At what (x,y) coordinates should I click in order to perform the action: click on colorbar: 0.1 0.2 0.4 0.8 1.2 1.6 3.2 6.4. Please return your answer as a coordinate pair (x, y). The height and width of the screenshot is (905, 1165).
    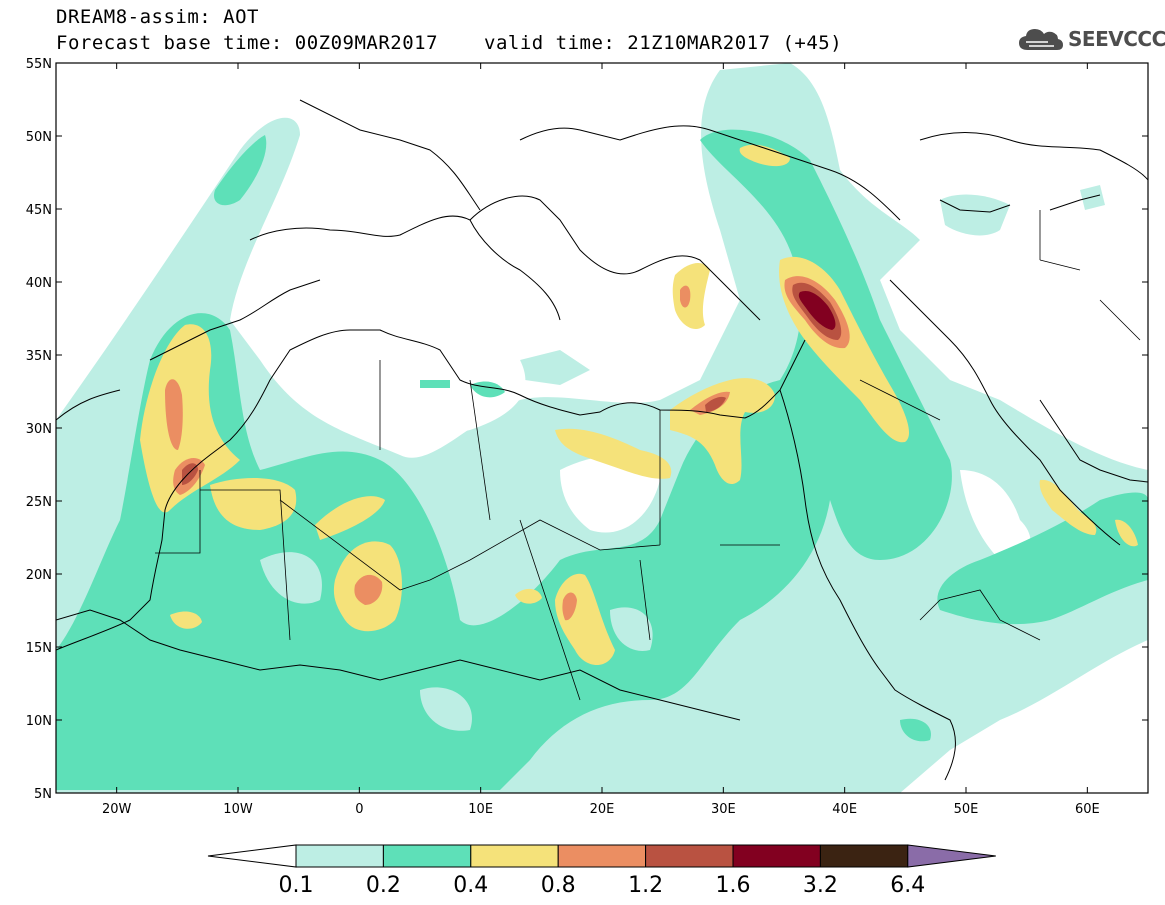
    Looking at the image, I should click on (601, 871).